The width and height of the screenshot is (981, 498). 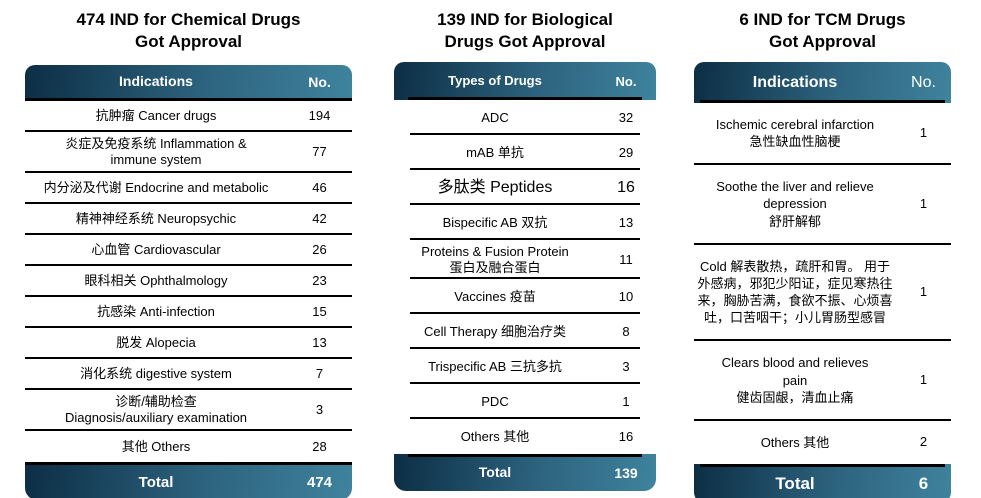 I want to click on total-value: 6, so click(x=923, y=484).